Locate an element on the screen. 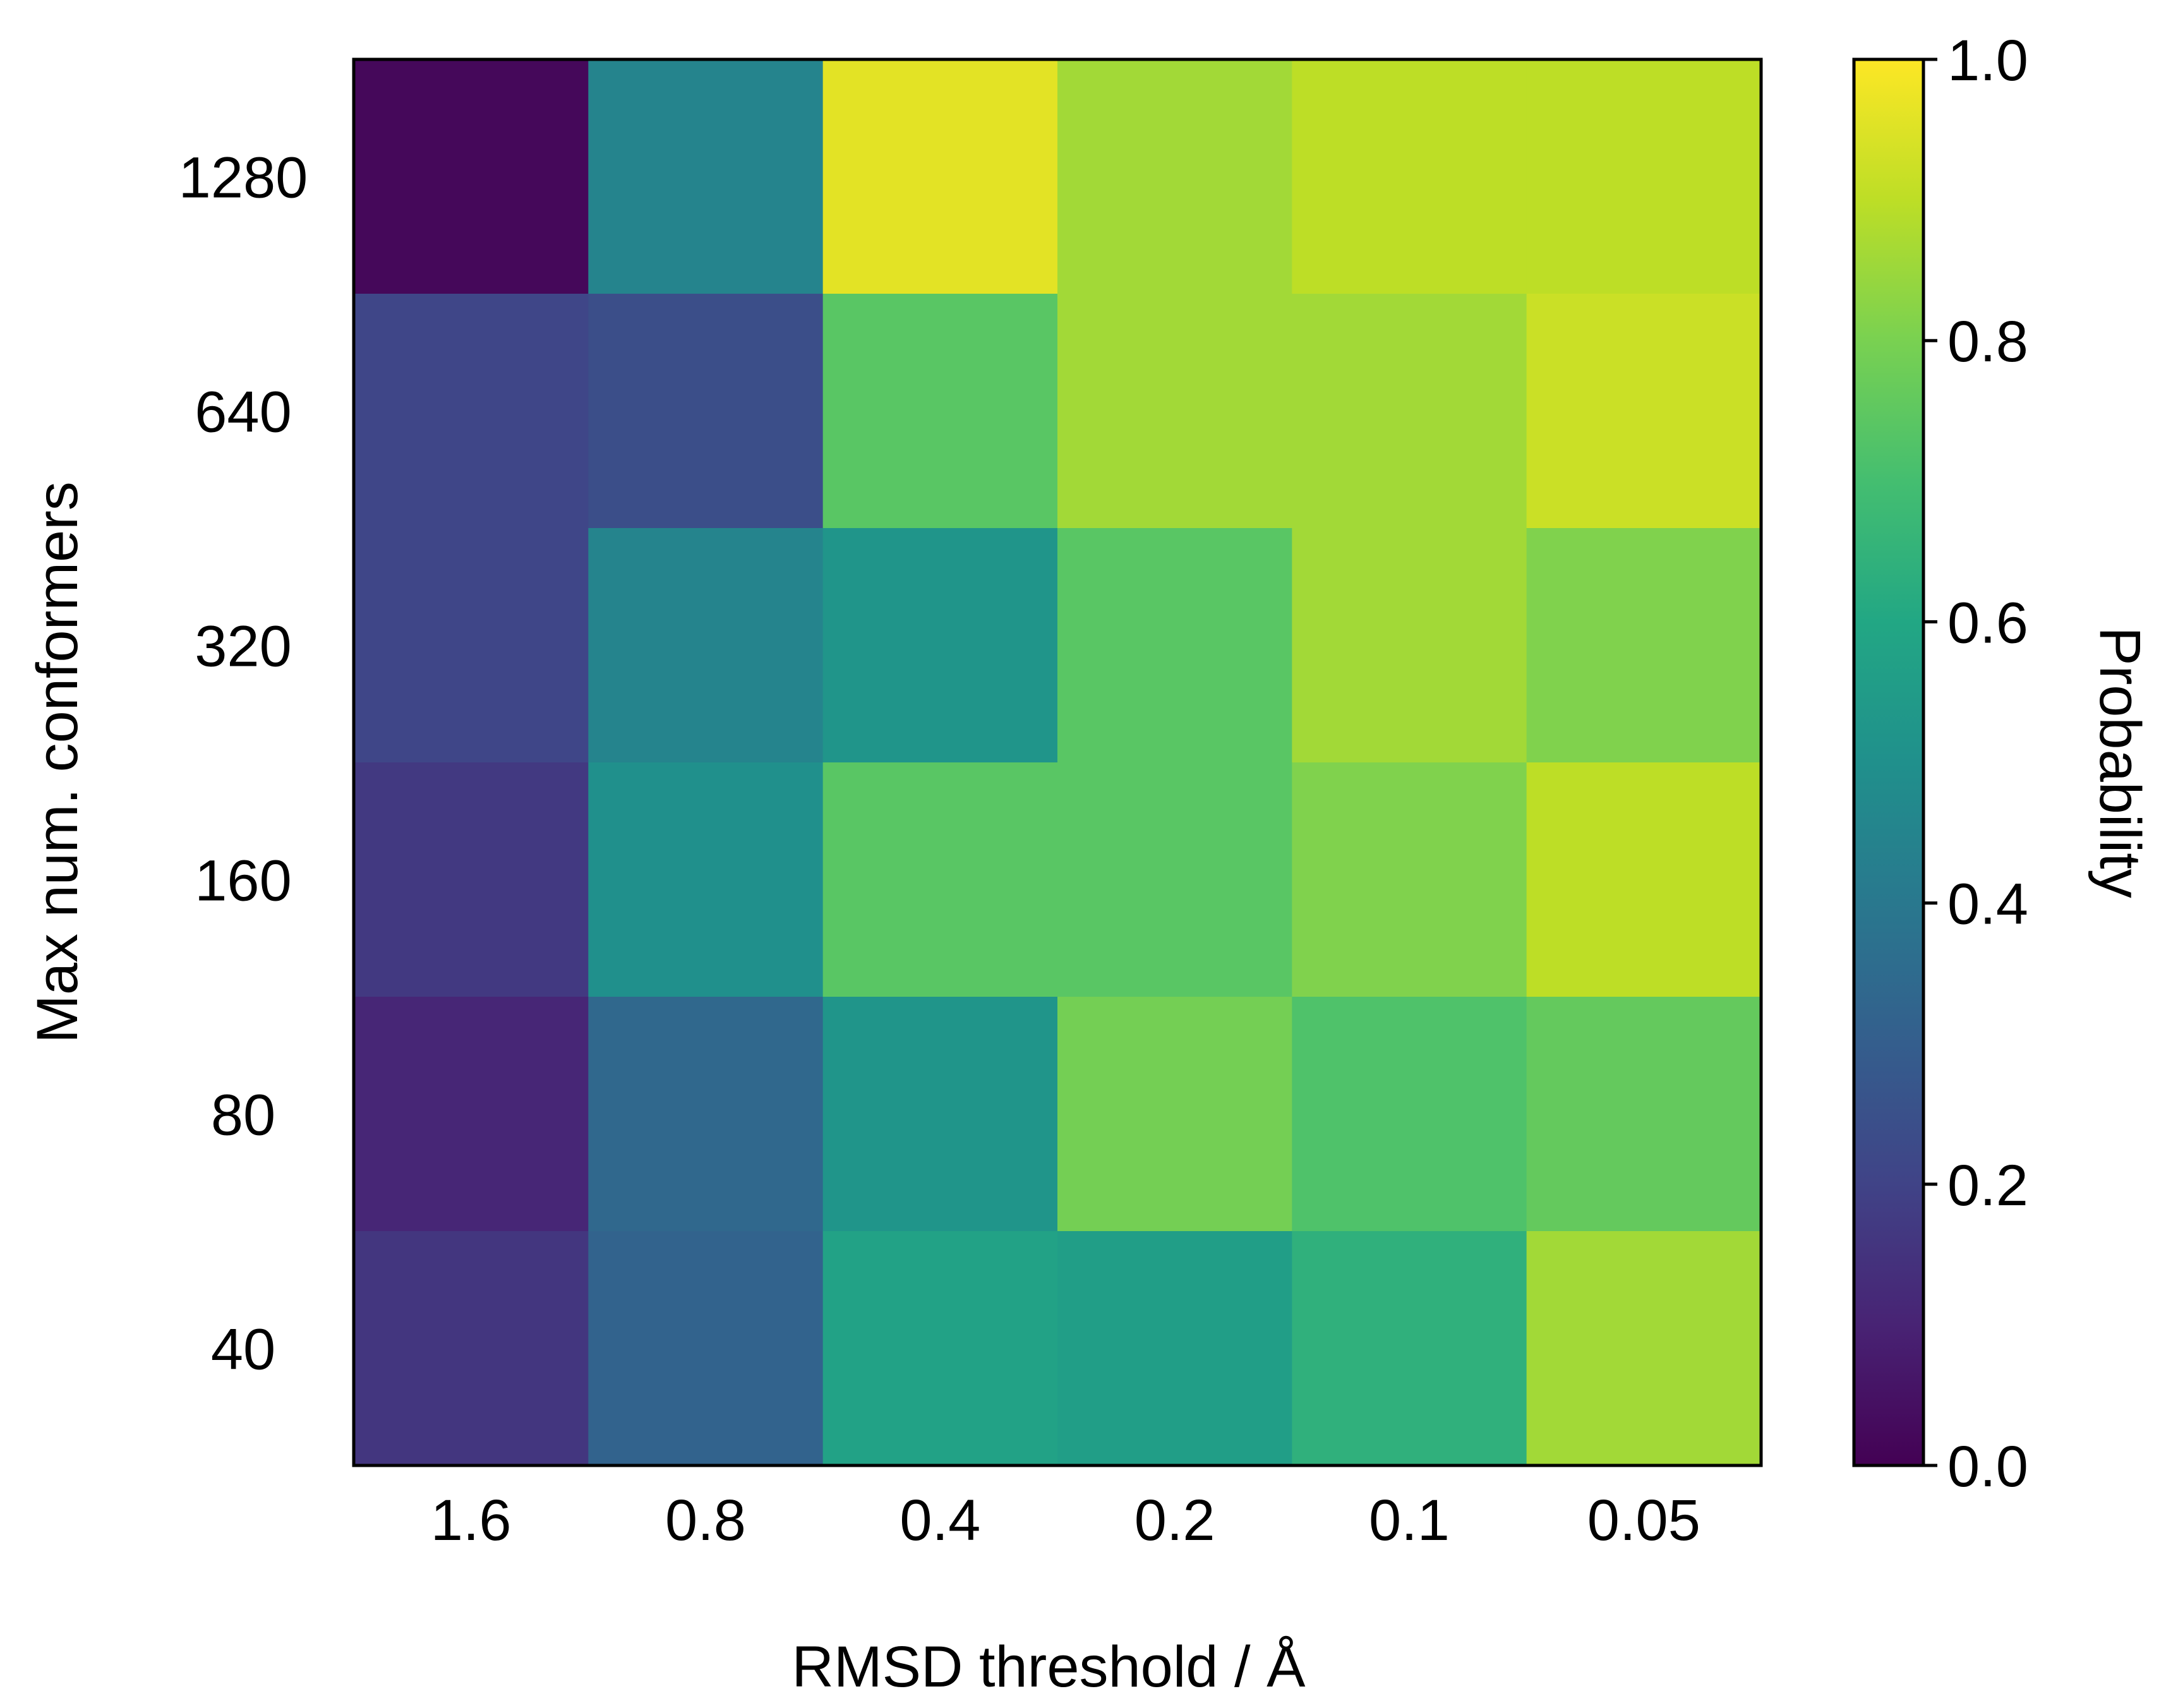 The height and width of the screenshot is (1708, 2178). x-tick-label: 0.8 is located at coordinates (706, 1520).